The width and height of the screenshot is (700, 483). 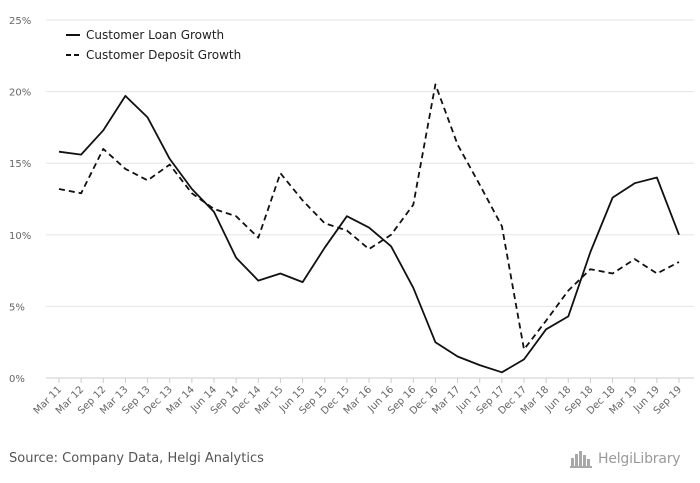 What do you see at coordinates (20, 200) in the screenshot?
I see `y-axis: 0% 5% 10% 15% 20% 25%` at bounding box center [20, 200].